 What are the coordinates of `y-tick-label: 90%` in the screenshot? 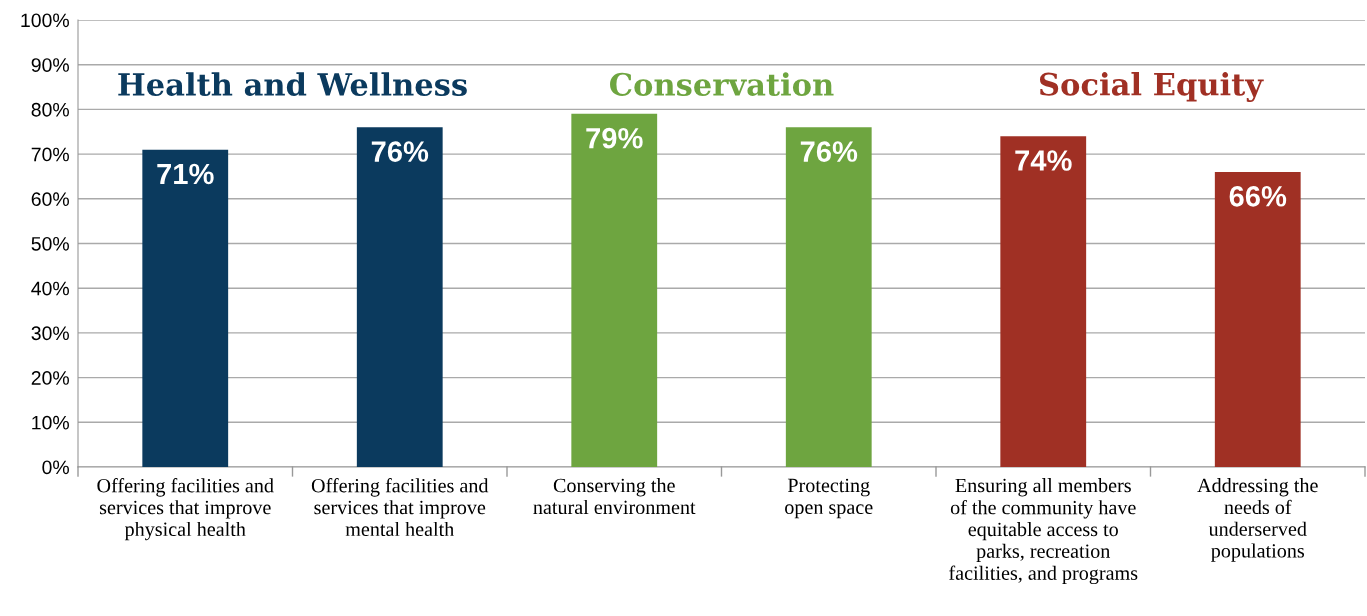 It's located at (50, 65).